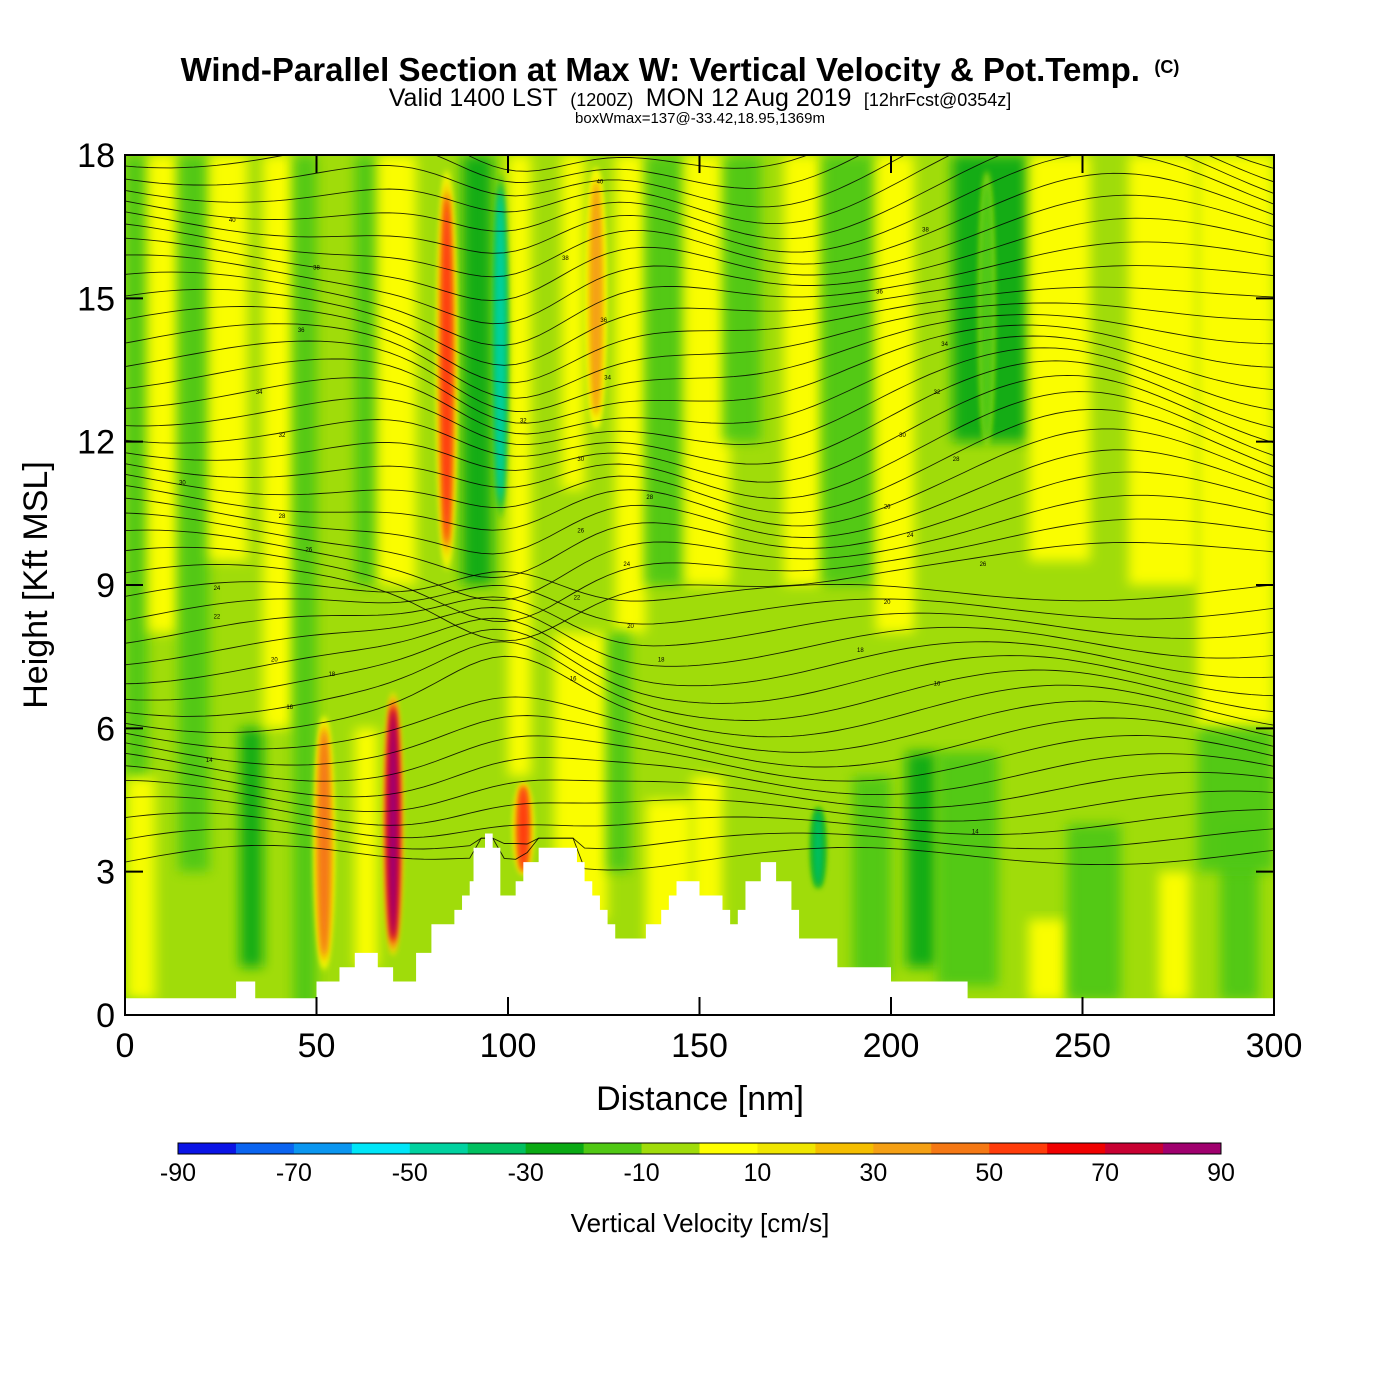 Image resolution: width=1400 pixels, height=1400 pixels. I want to click on terrain, so click(699, 924).